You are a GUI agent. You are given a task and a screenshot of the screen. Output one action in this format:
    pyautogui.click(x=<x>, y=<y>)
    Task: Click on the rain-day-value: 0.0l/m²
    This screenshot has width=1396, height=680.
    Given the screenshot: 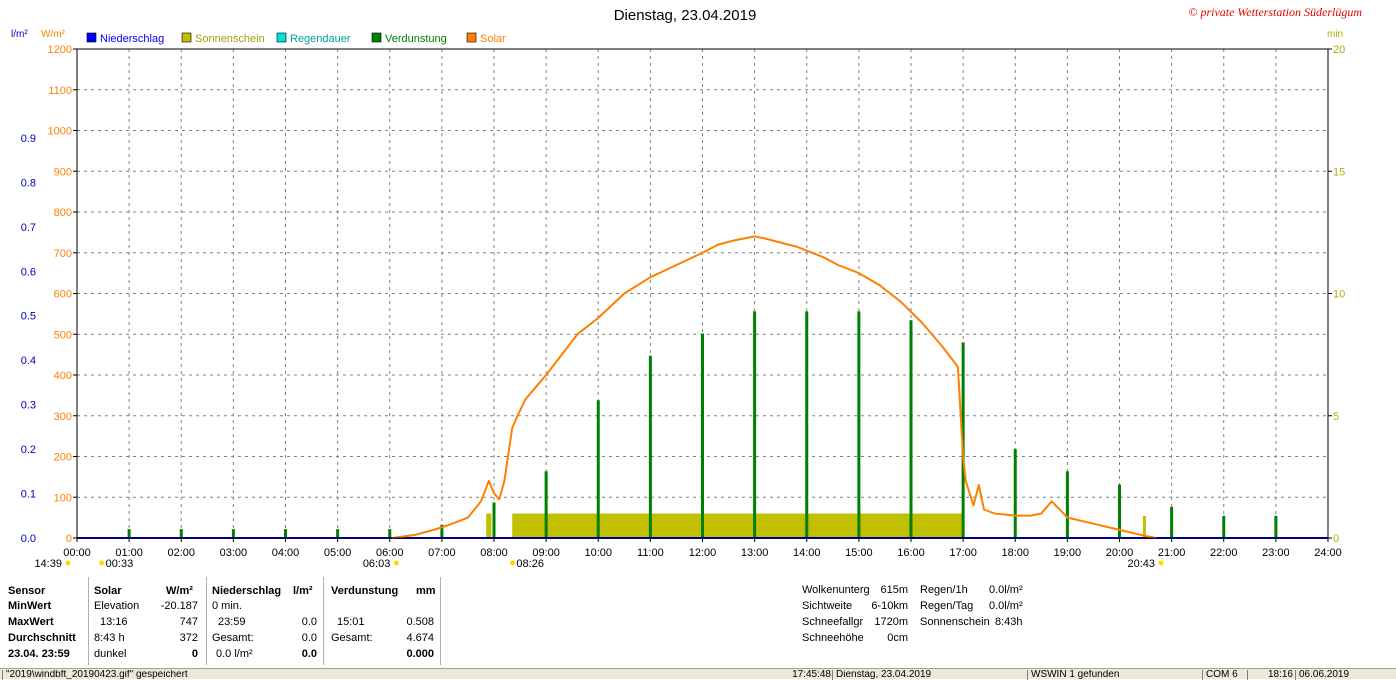 What is the action you would take?
    pyautogui.click(x=1006, y=606)
    